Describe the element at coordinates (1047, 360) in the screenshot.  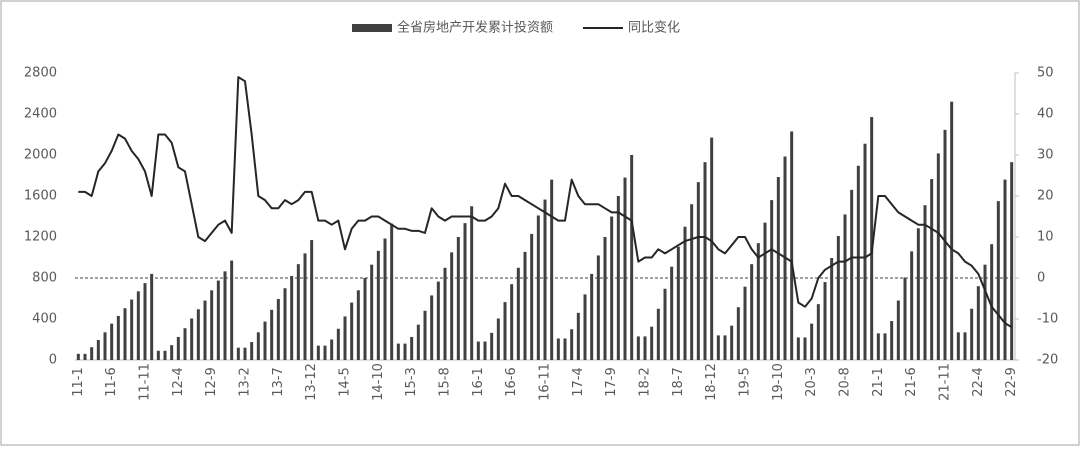
I see `y2-tick-label: -20` at that location.